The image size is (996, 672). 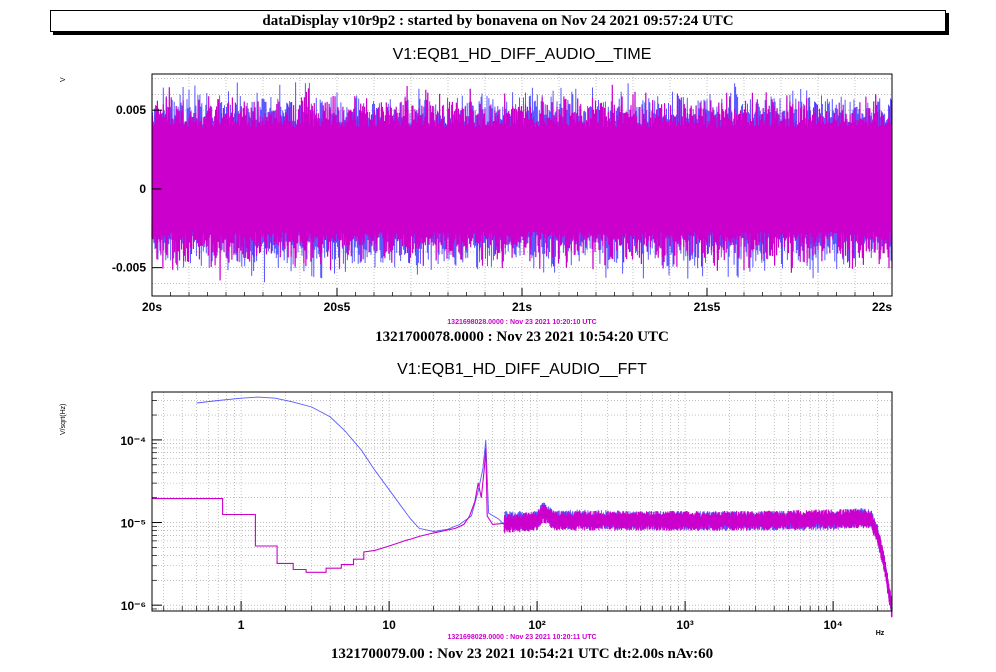 I want to click on time-y-tick-label: 0.005, so click(x=131, y=110).